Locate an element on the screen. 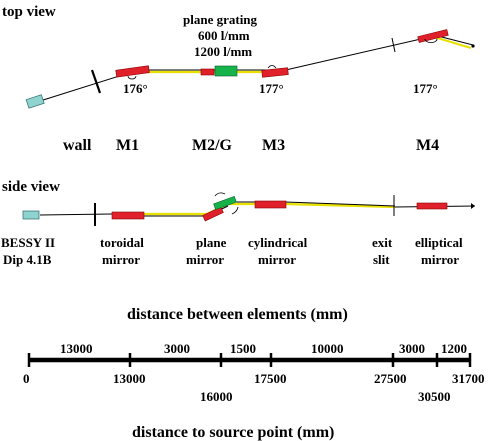 This screenshot has height=441, width=492. side-elliptical-mirror is located at coordinates (432, 206).